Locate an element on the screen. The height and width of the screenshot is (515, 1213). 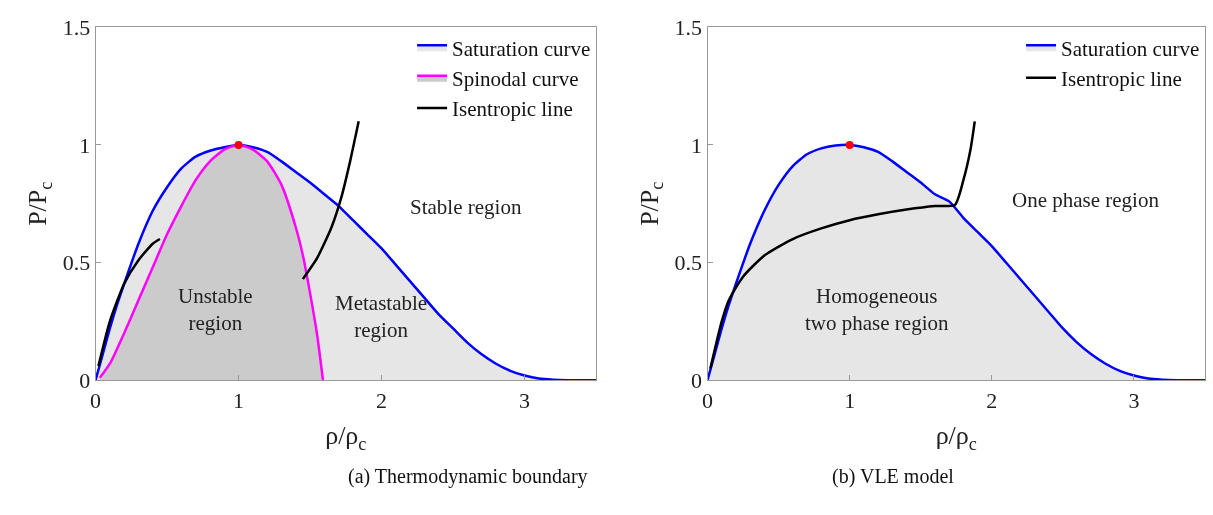
annotation: Metastable region is located at coordinates (381, 317).